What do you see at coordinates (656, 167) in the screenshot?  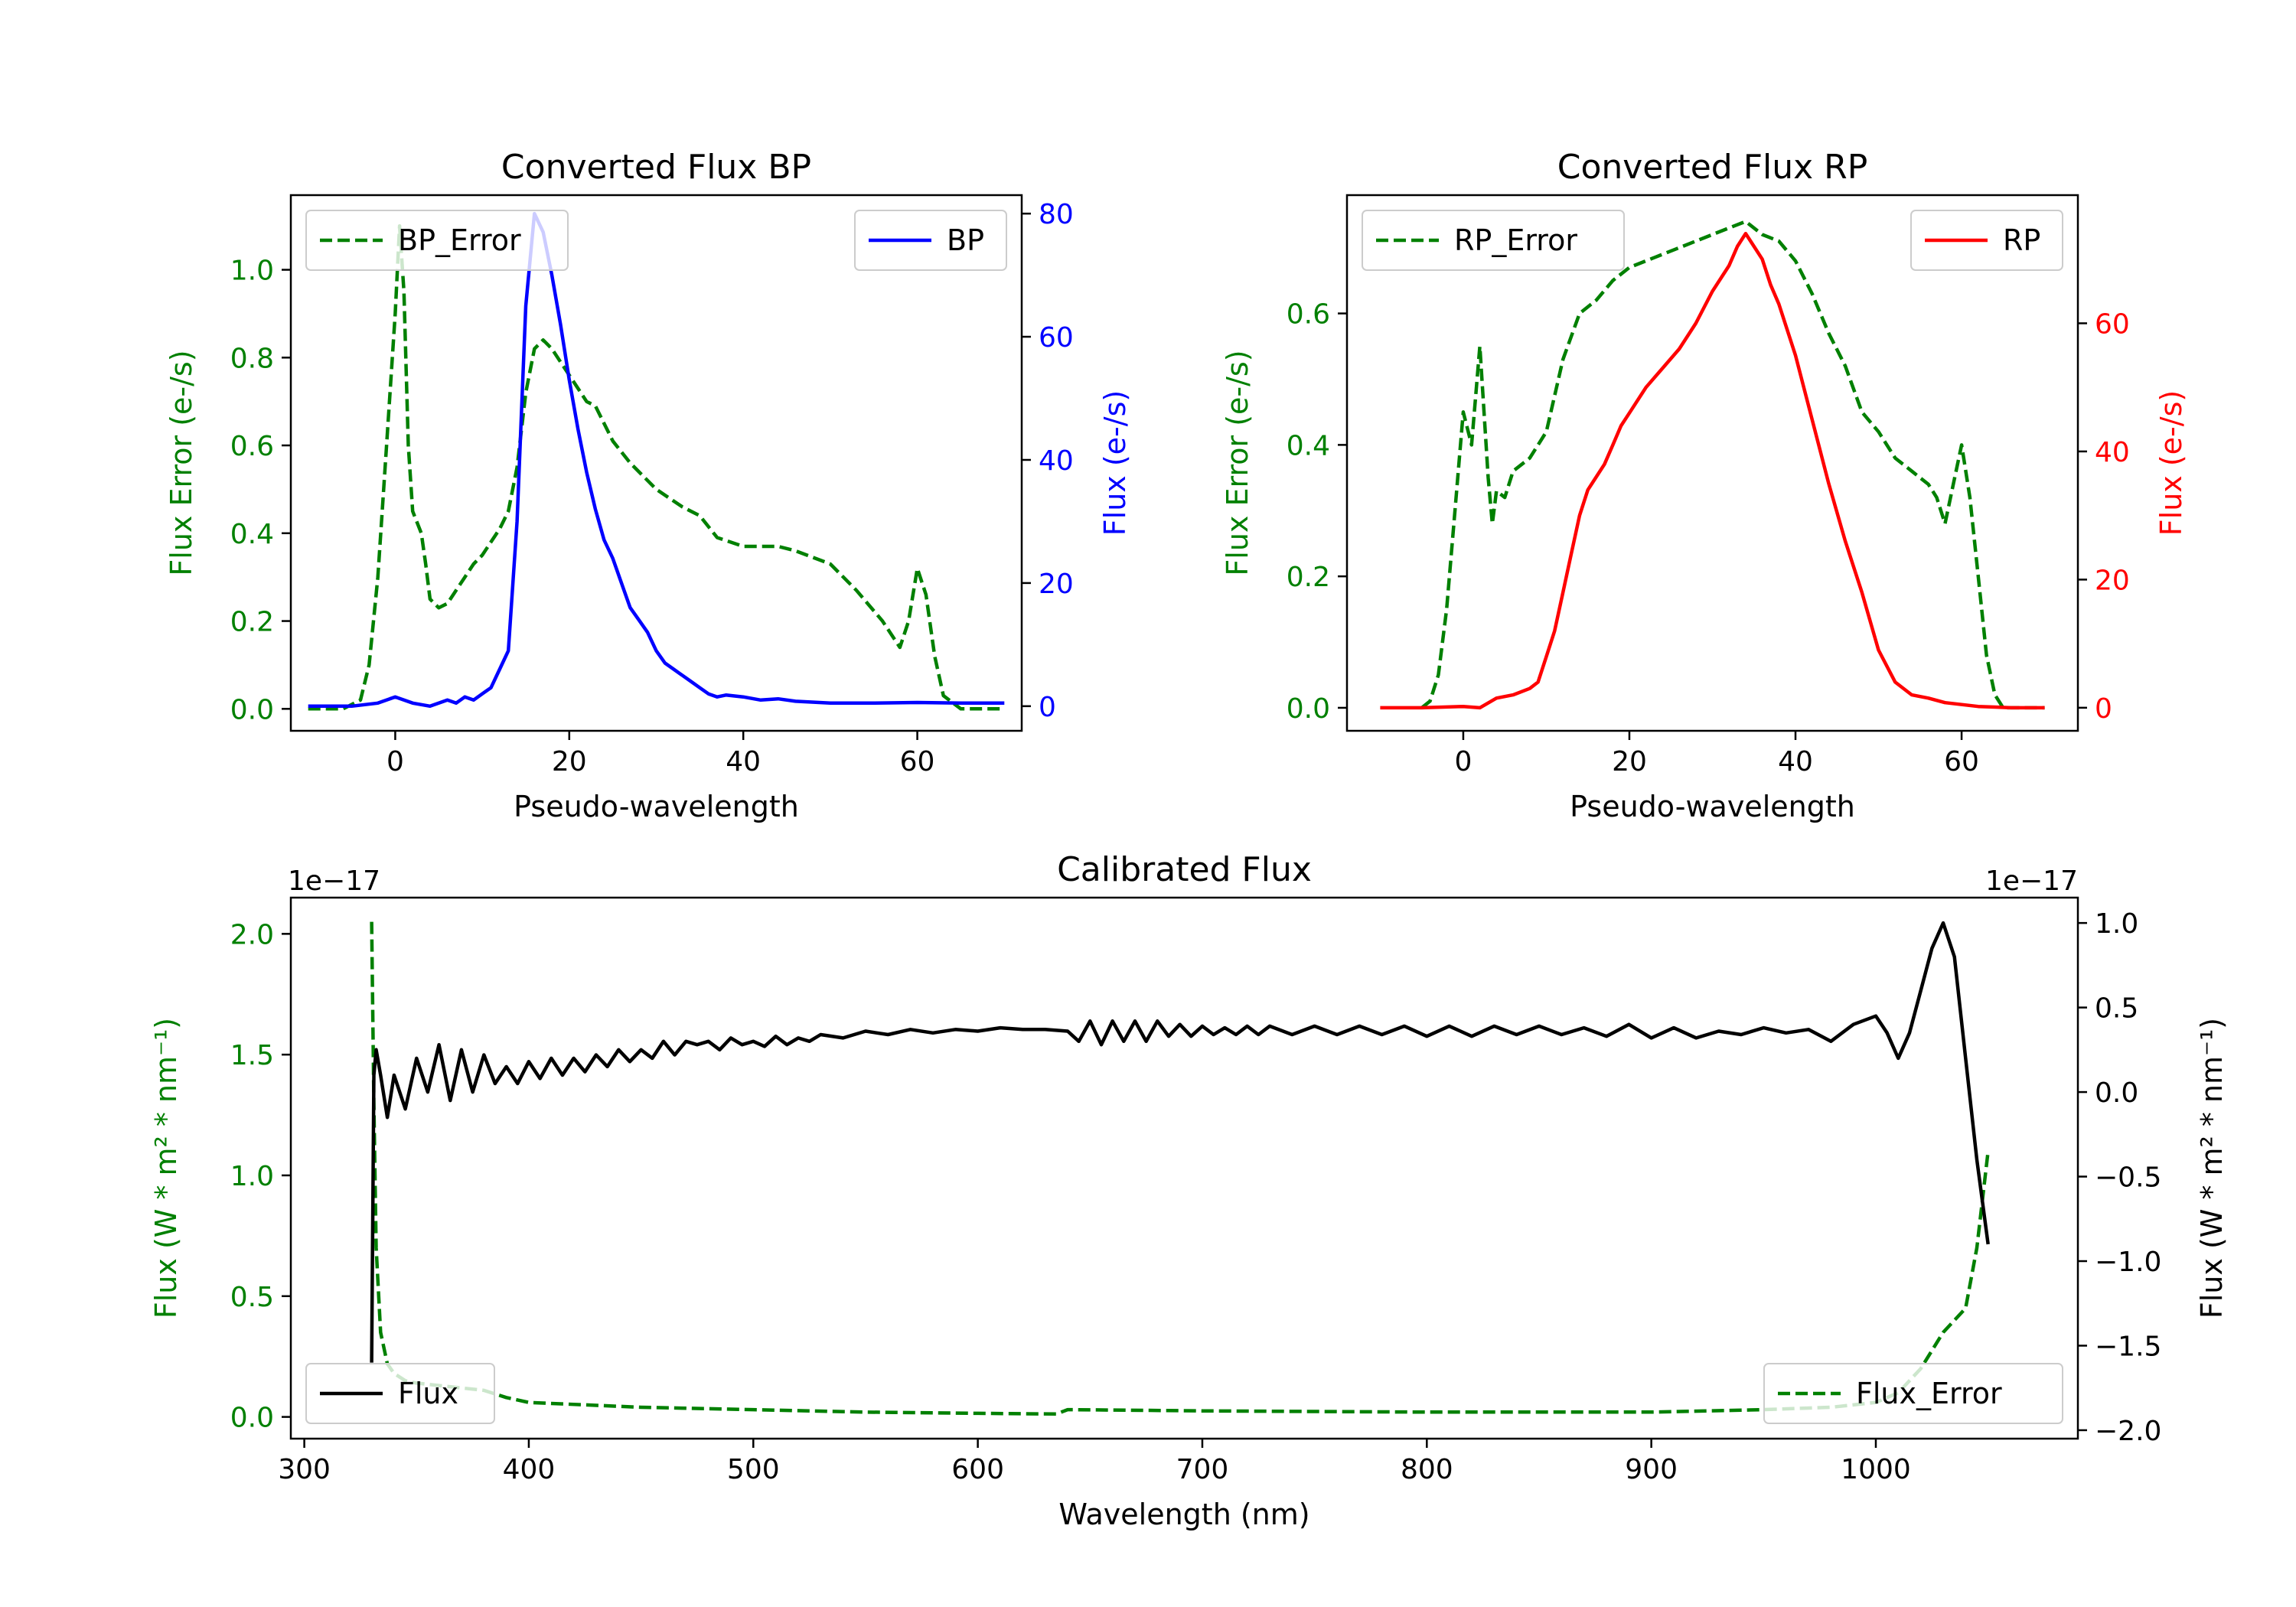 I see `chart-title: Converted Flux BP` at bounding box center [656, 167].